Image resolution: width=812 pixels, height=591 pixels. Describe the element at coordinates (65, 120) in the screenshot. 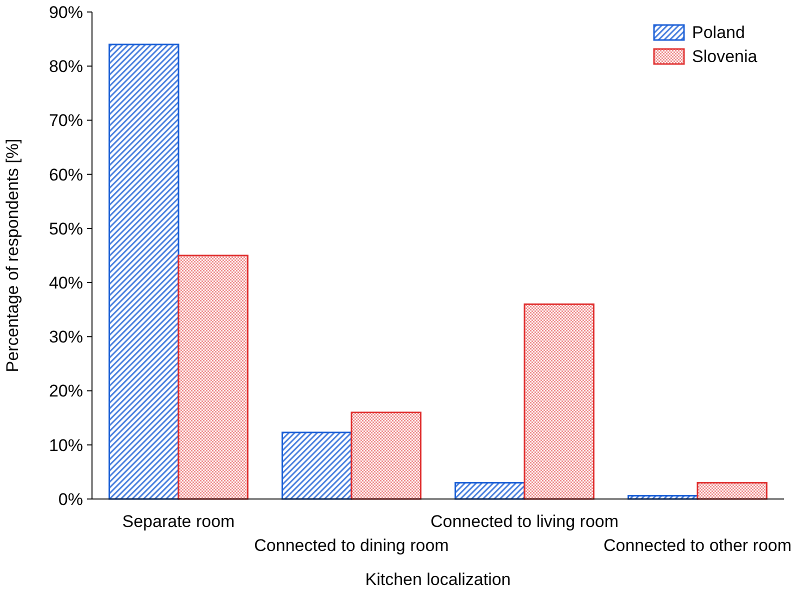

I see `y-tick-label: 70%` at that location.